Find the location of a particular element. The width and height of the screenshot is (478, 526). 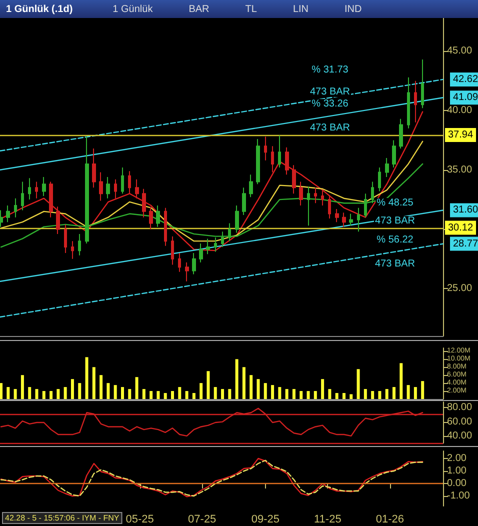

x-tick-label: 09-25 is located at coordinates (265, 520).